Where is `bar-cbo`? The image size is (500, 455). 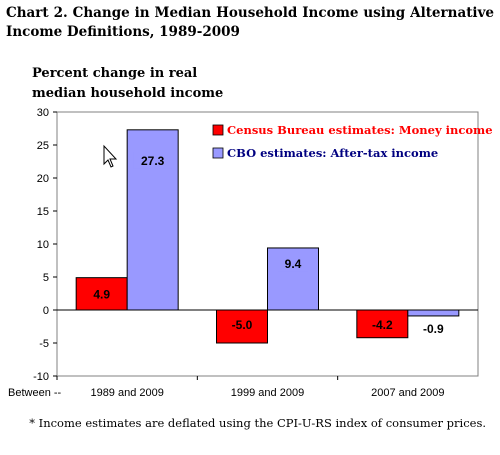 bar-cbo is located at coordinates (433, 313).